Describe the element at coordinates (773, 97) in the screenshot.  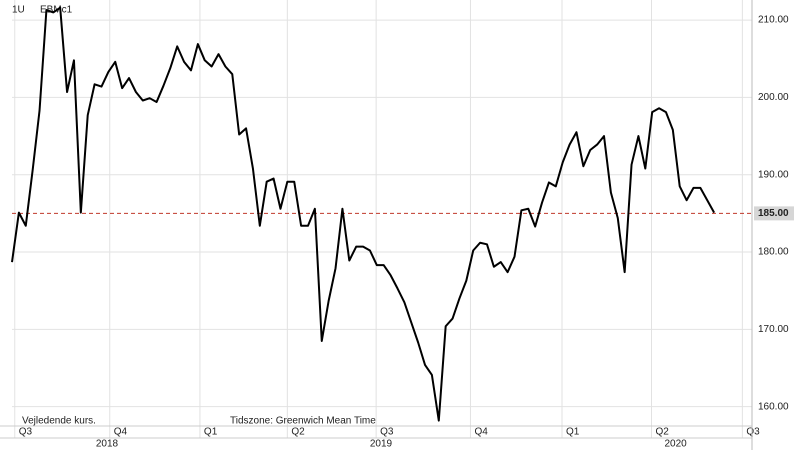
I see `y-tick-label: 200.00` at that location.